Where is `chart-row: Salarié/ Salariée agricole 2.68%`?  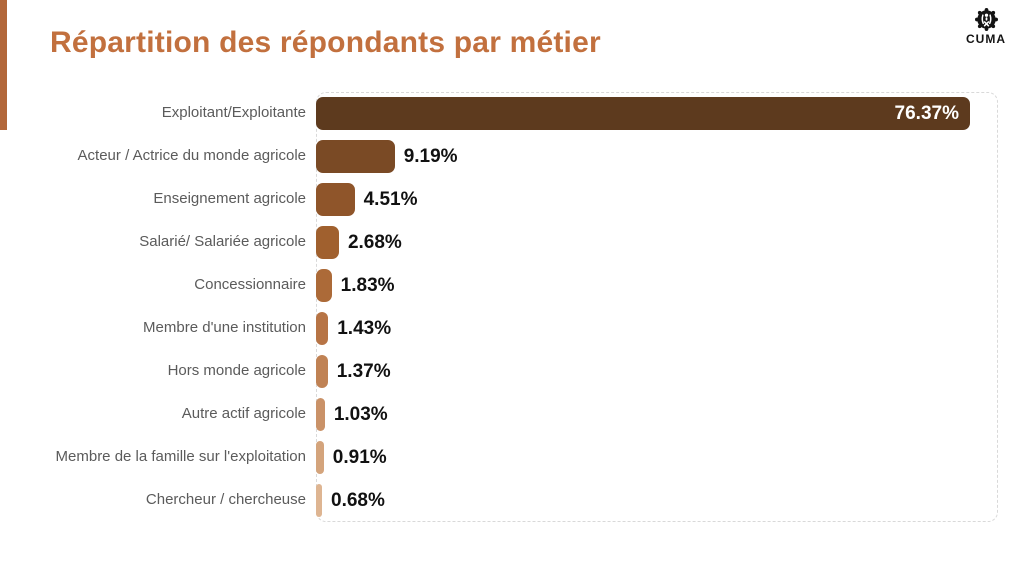 chart-row: Salarié/ Salariée agricole 2.68% is located at coordinates (505, 242).